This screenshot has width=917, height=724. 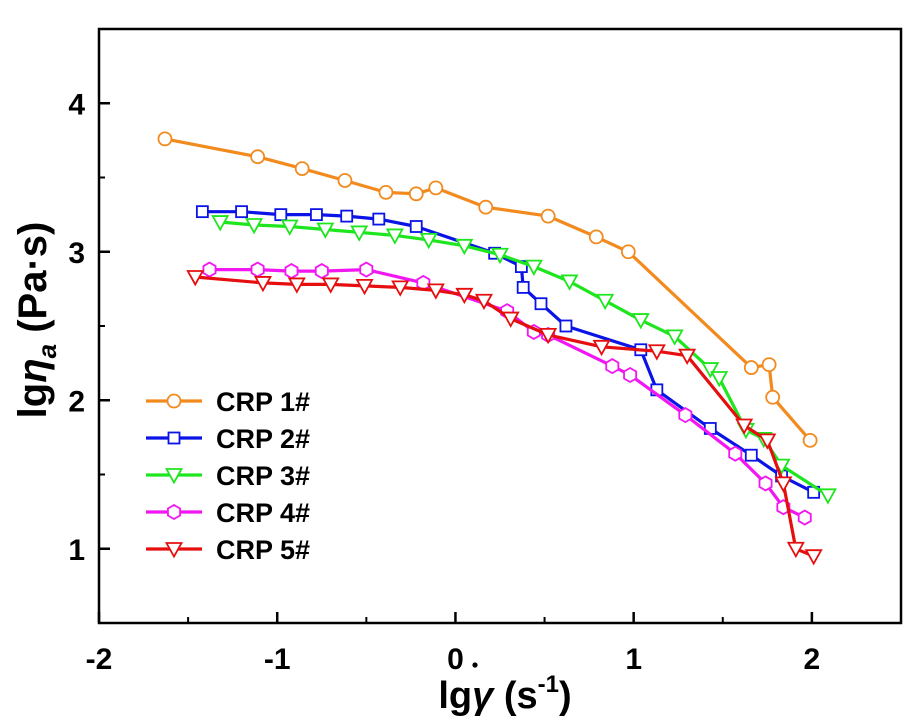 What do you see at coordinates (36, 320) in the screenshot?
I see `y-axis-title: lgηa (Pa·s)` at bounding box center [36, 320].